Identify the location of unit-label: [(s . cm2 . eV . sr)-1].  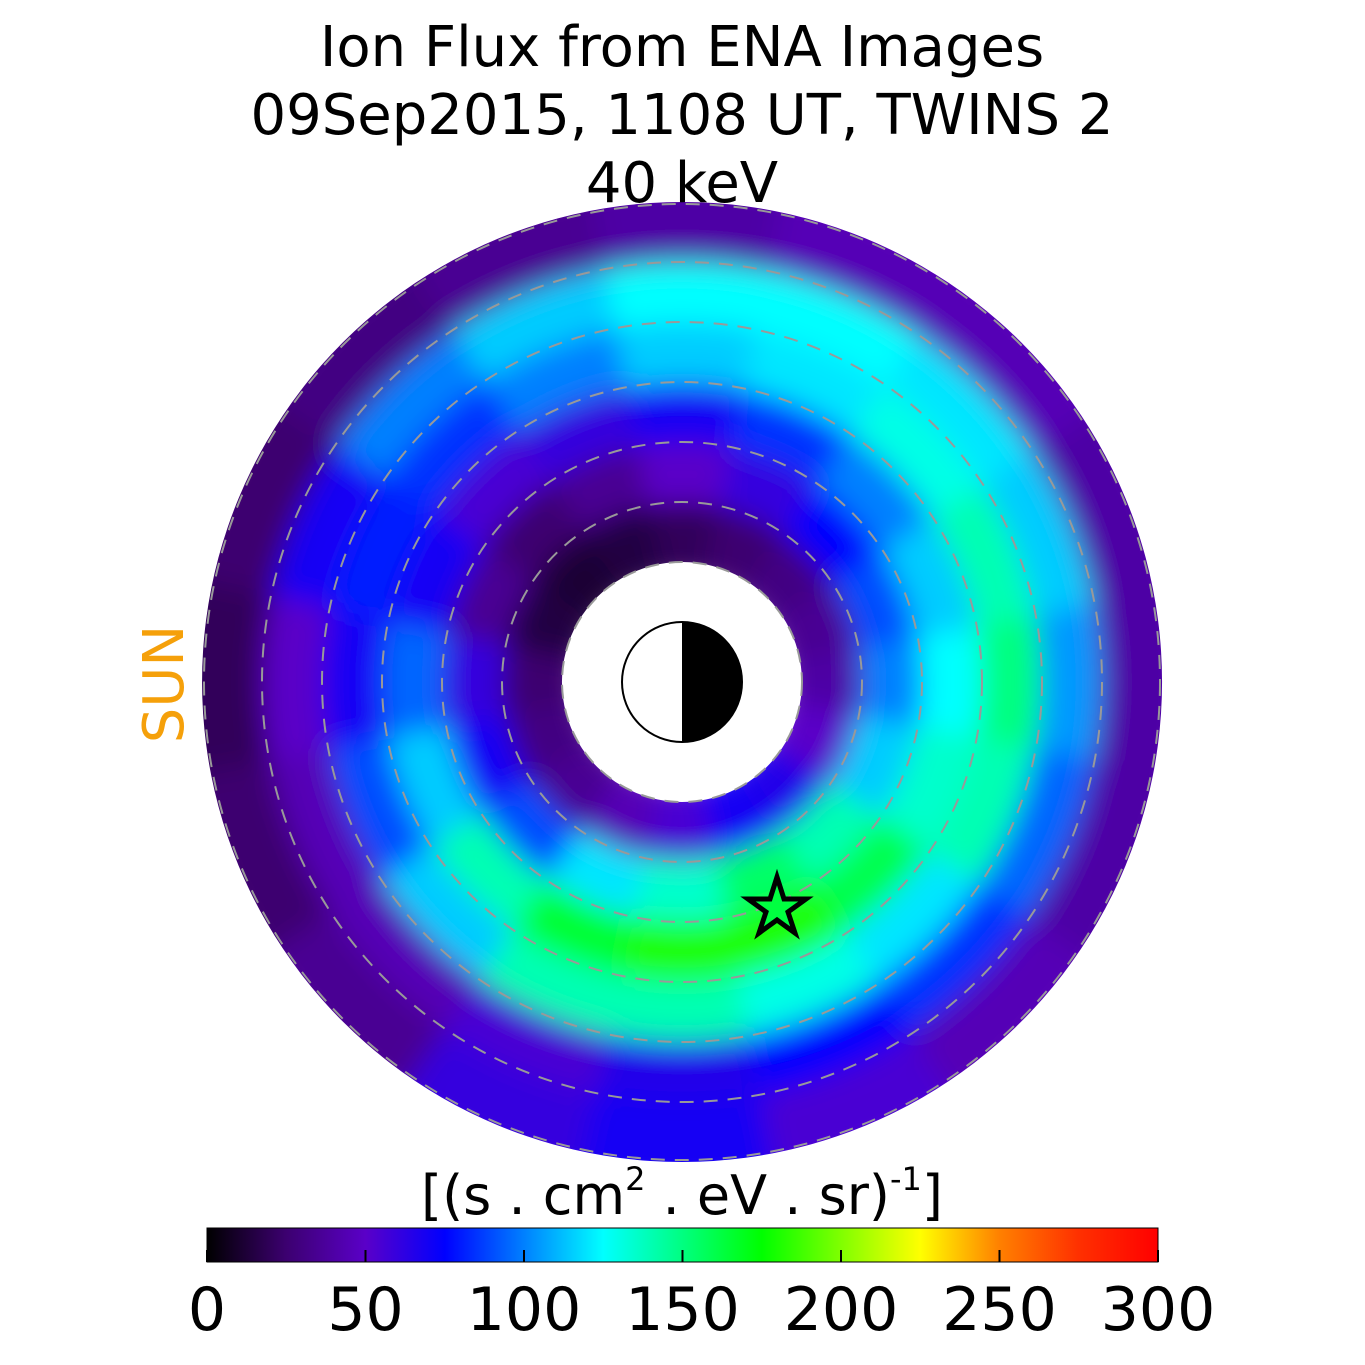
(682, 1193).